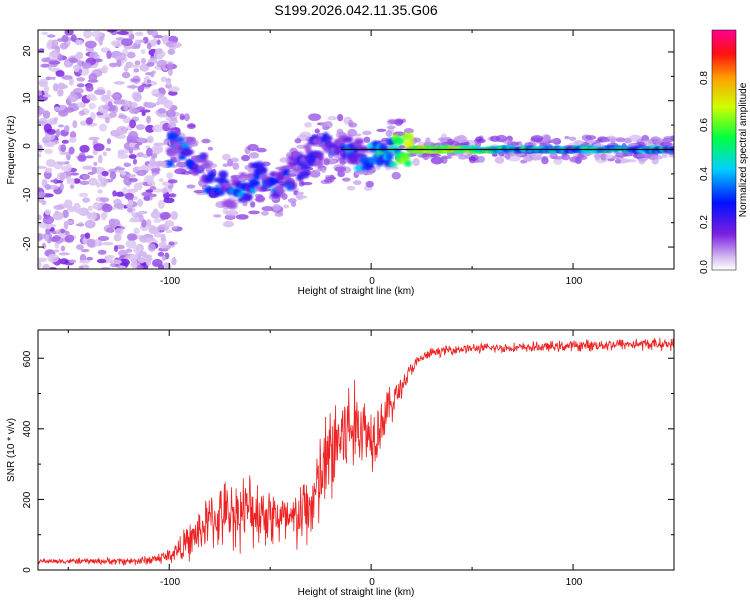 This screenshot has width=750, height=600. I want to click on colorbar-tick-label: 0.4, so click(704, 174).